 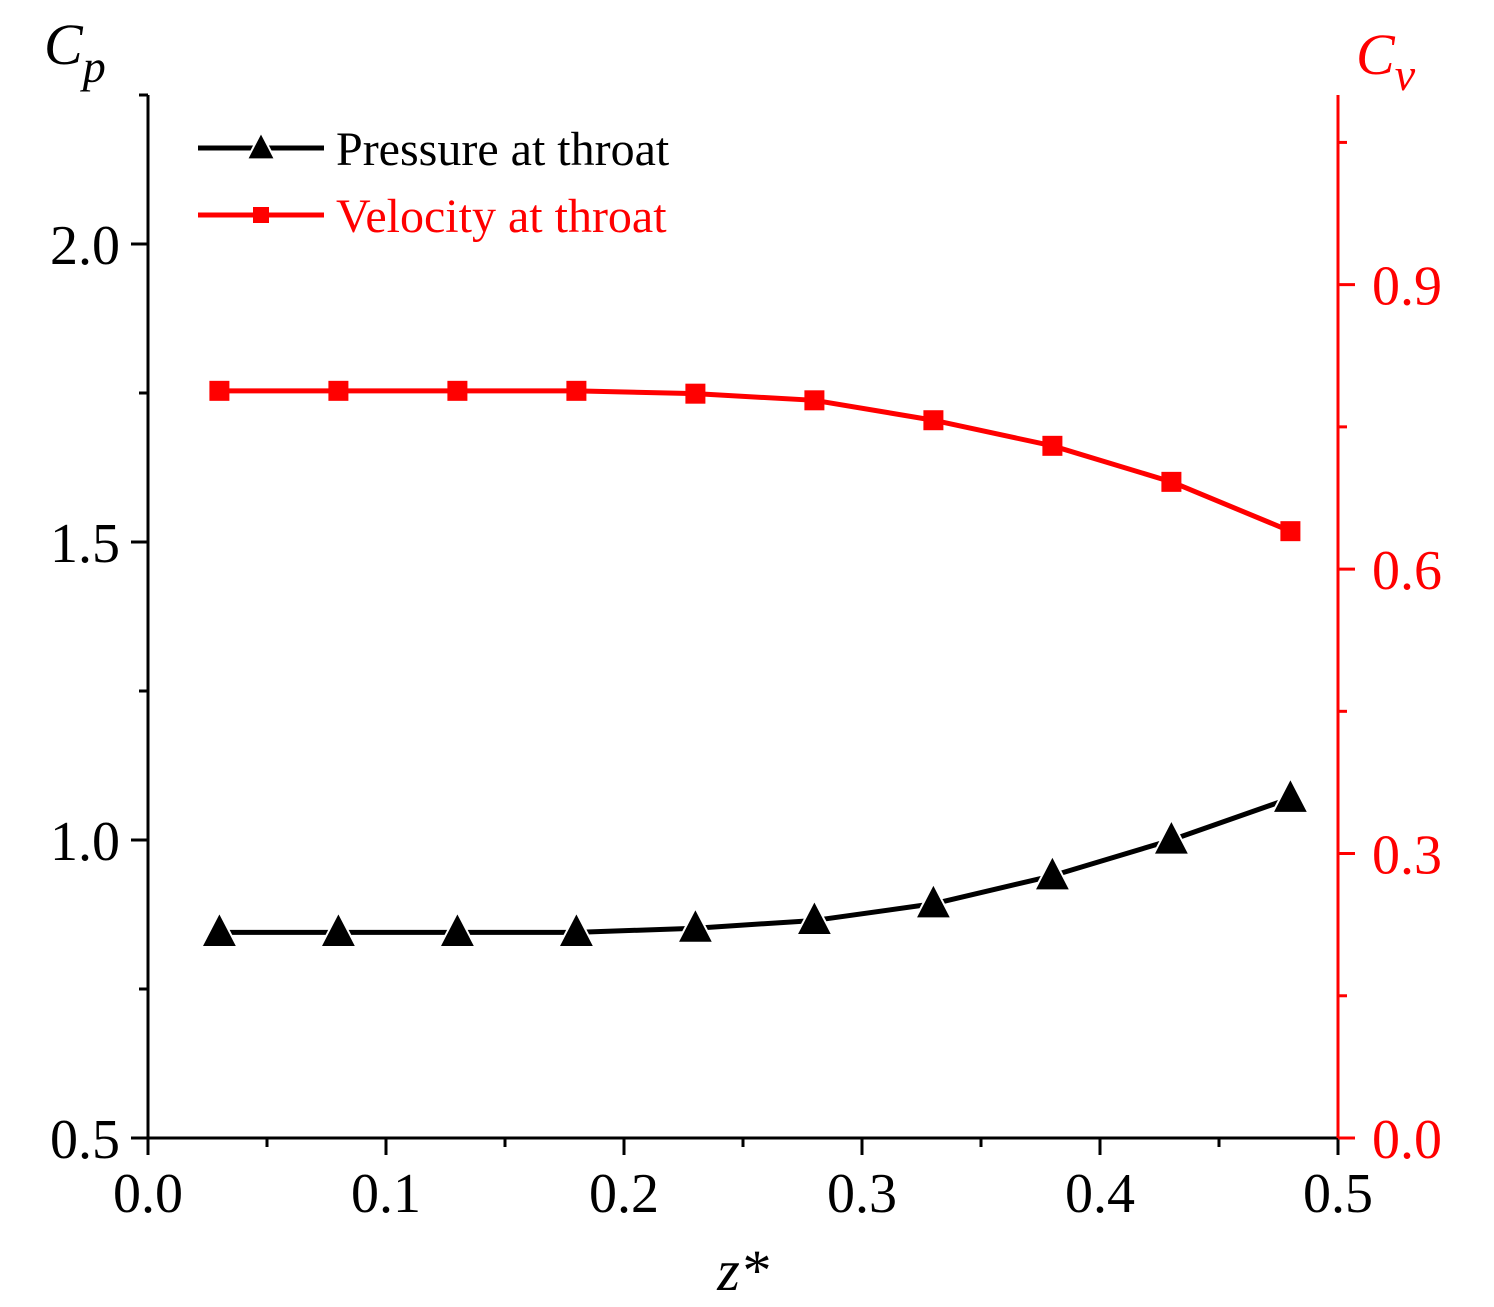 I want to click on left-y-tick-label: 0.5, so click(x=85, y=1140).